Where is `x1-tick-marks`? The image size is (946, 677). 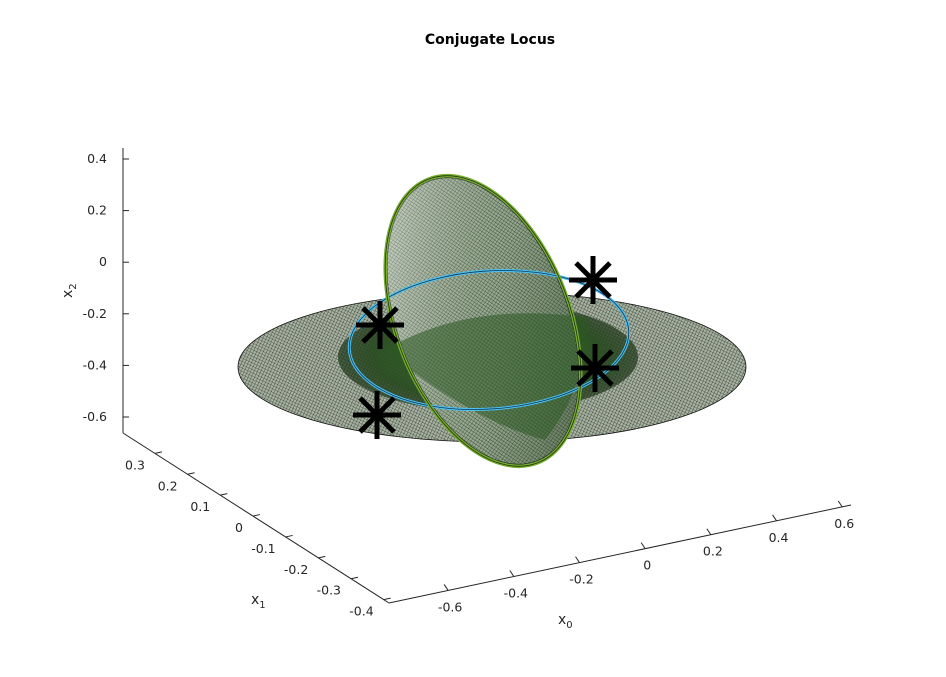 x1-tick-marks is located at coordinates (272, 526).